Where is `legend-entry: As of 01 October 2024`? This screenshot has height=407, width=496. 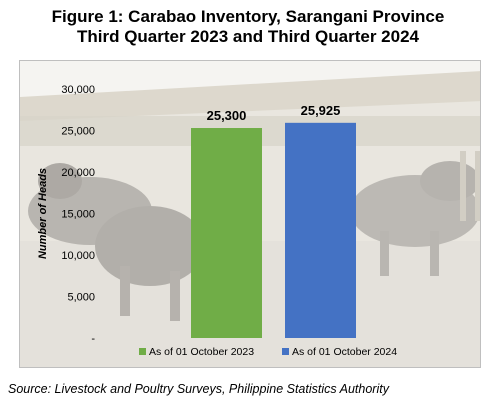
legend-entry: As of 01 October 2024 is located at coordinates (344, 352).